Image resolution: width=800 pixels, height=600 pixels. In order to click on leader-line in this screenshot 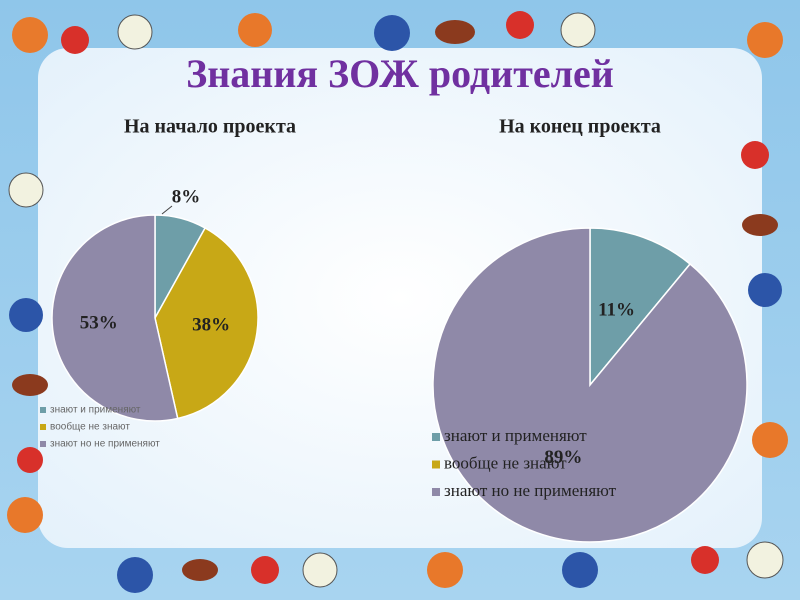, I will do `click(167, 210)`.